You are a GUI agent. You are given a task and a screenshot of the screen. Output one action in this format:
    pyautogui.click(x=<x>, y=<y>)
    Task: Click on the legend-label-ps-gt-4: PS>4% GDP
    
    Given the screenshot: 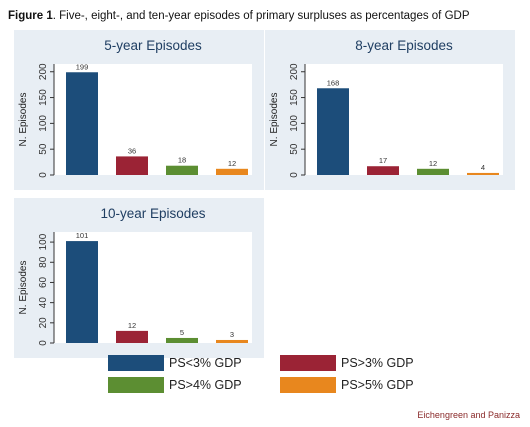 What is the action you would take?
    pyautogui.click(x=205, y=385)
    